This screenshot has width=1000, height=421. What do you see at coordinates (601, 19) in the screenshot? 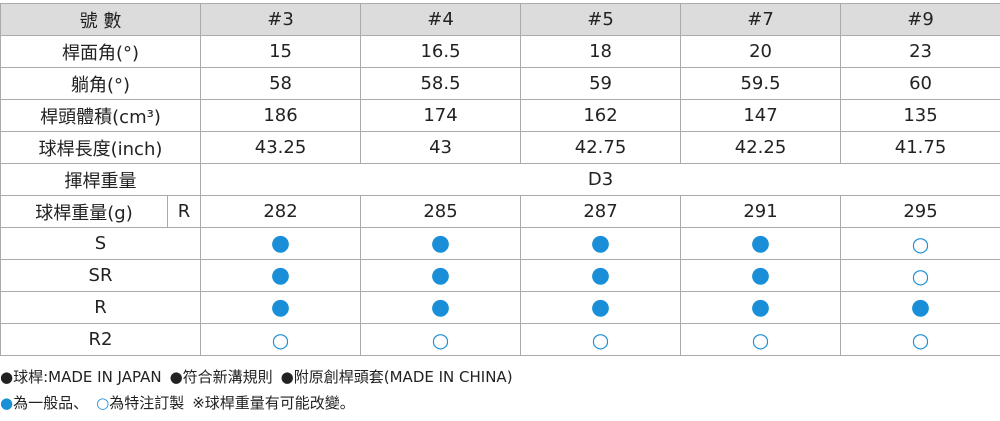
I see `header-cell: #5` at bounding box center [601, 19].